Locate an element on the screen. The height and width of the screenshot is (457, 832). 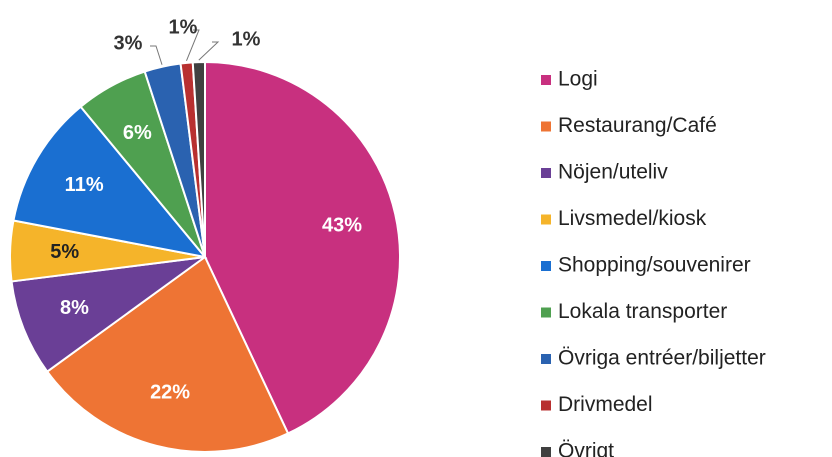
legend-label: Livsmedel/kiosk is located at coordinates (632, 218).